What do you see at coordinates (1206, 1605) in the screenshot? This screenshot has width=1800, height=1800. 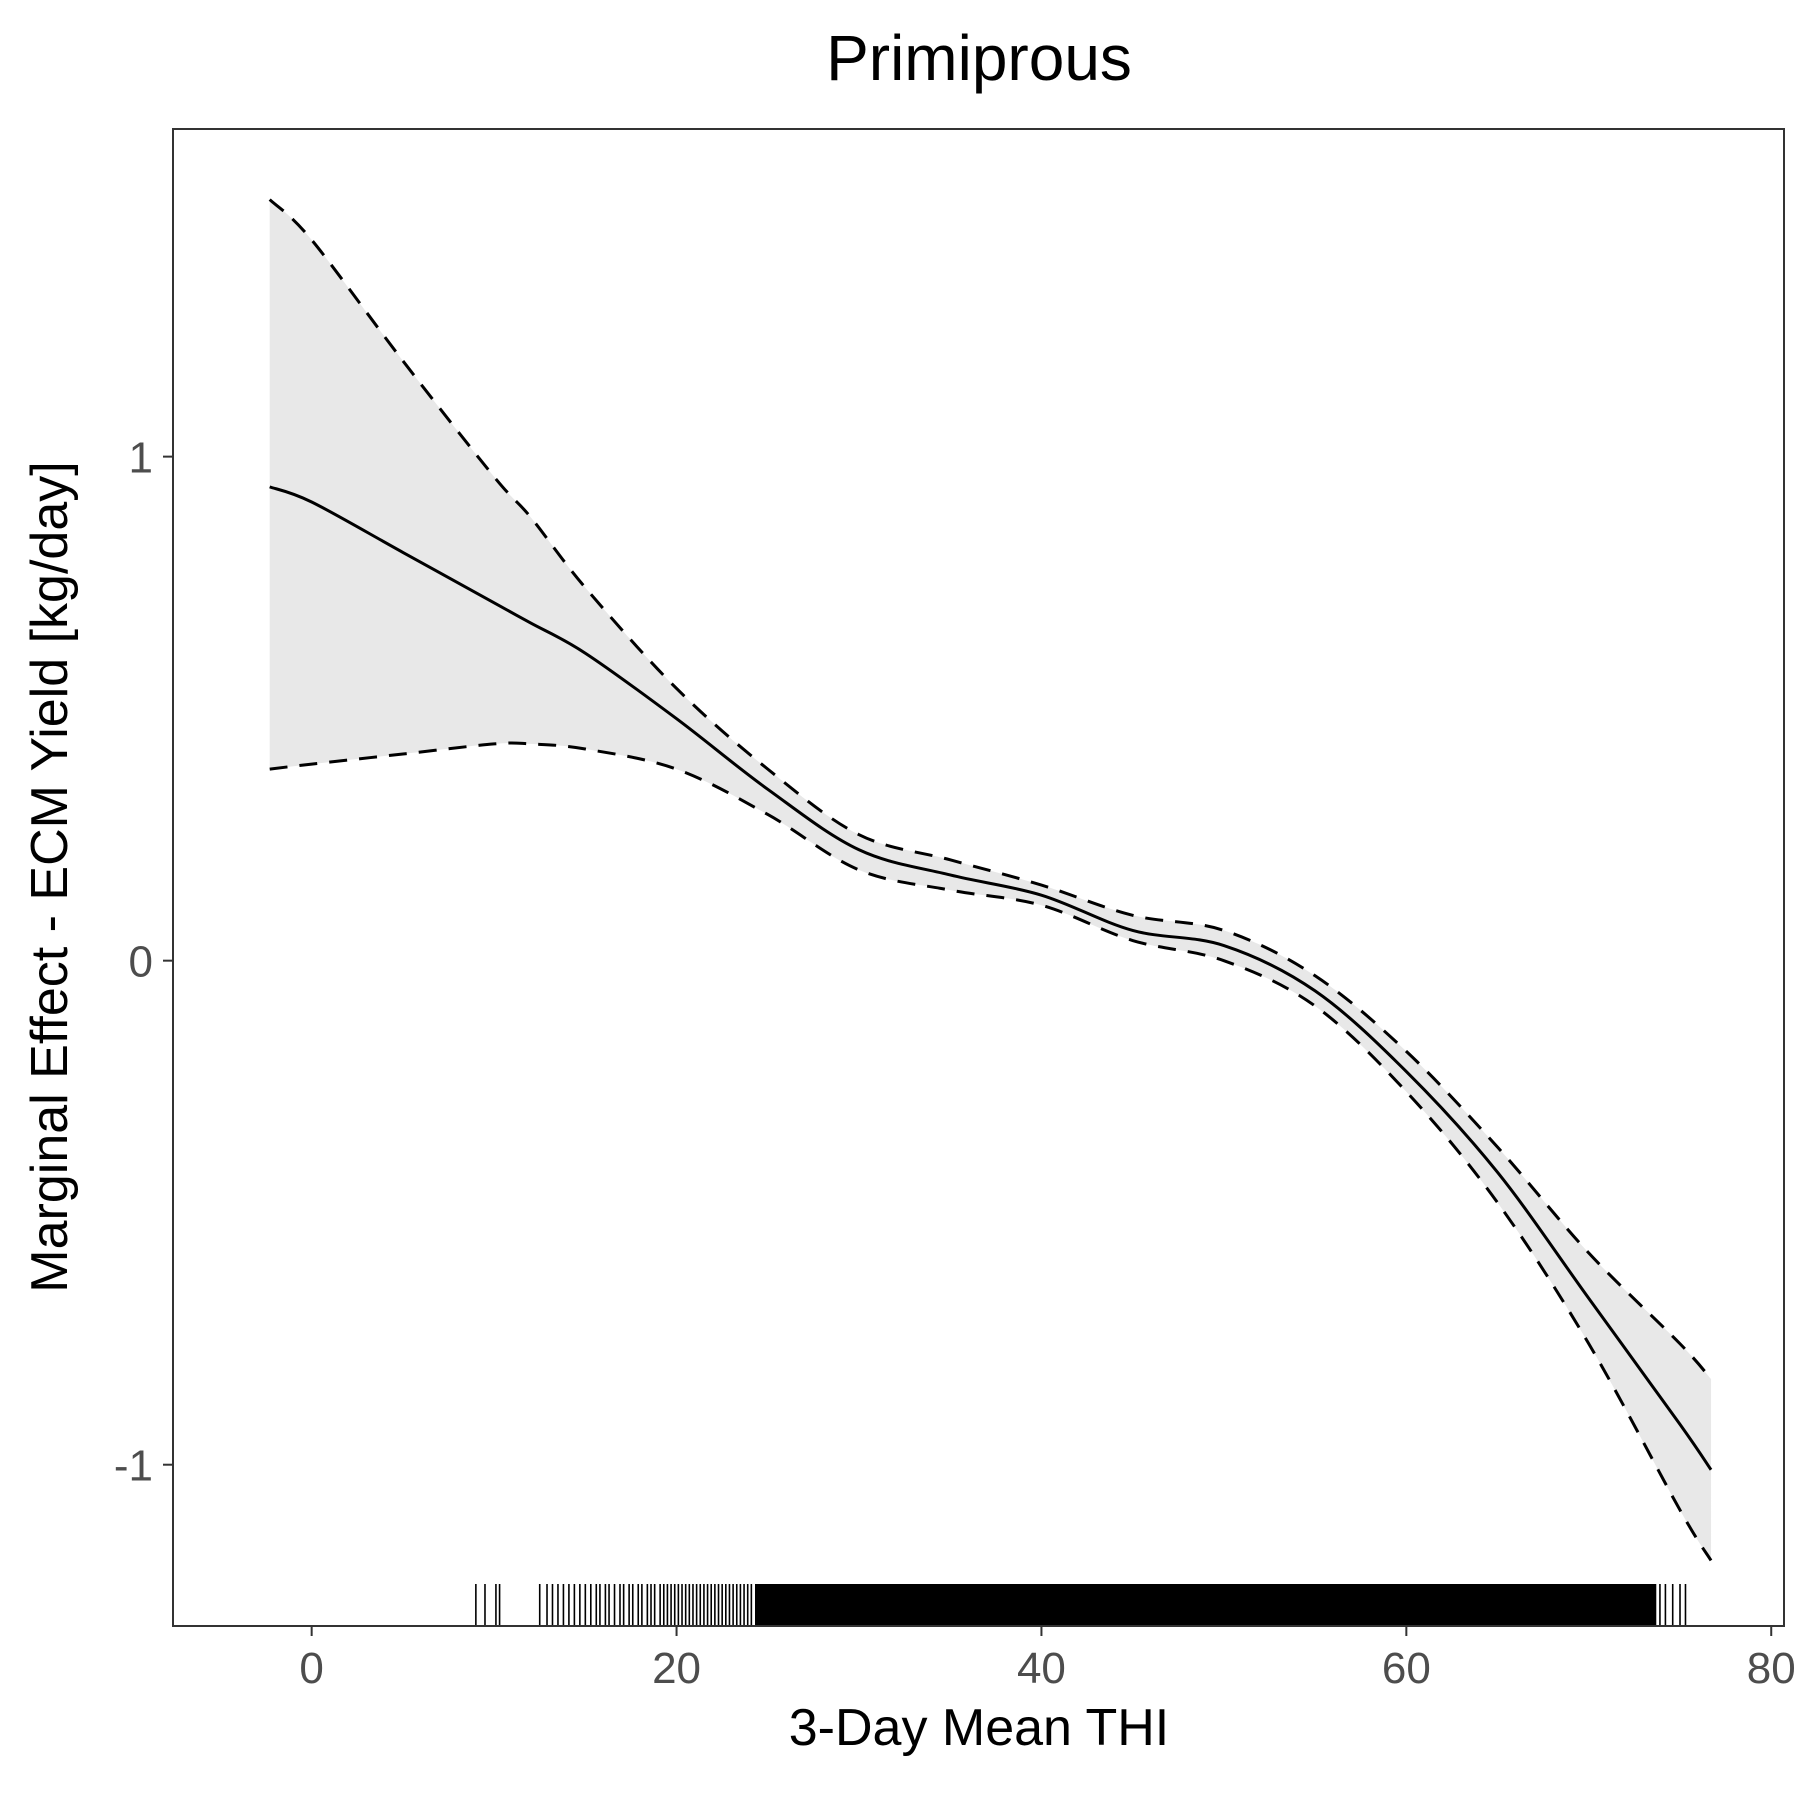 I see `rug-dense-block` at bounding box center [1206, 1605].